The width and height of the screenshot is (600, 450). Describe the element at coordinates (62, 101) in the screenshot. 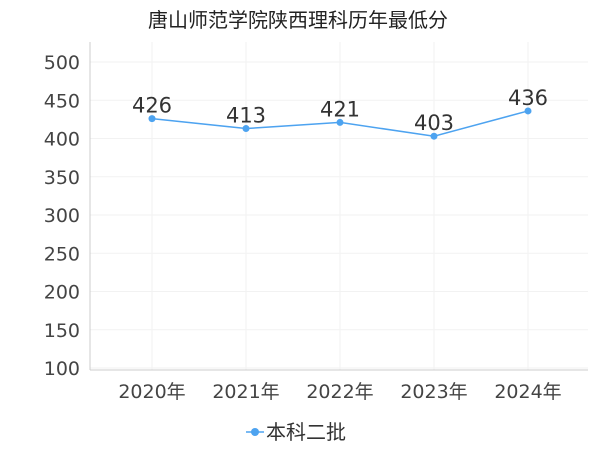

I see `y-tick-label: 450` at that location.